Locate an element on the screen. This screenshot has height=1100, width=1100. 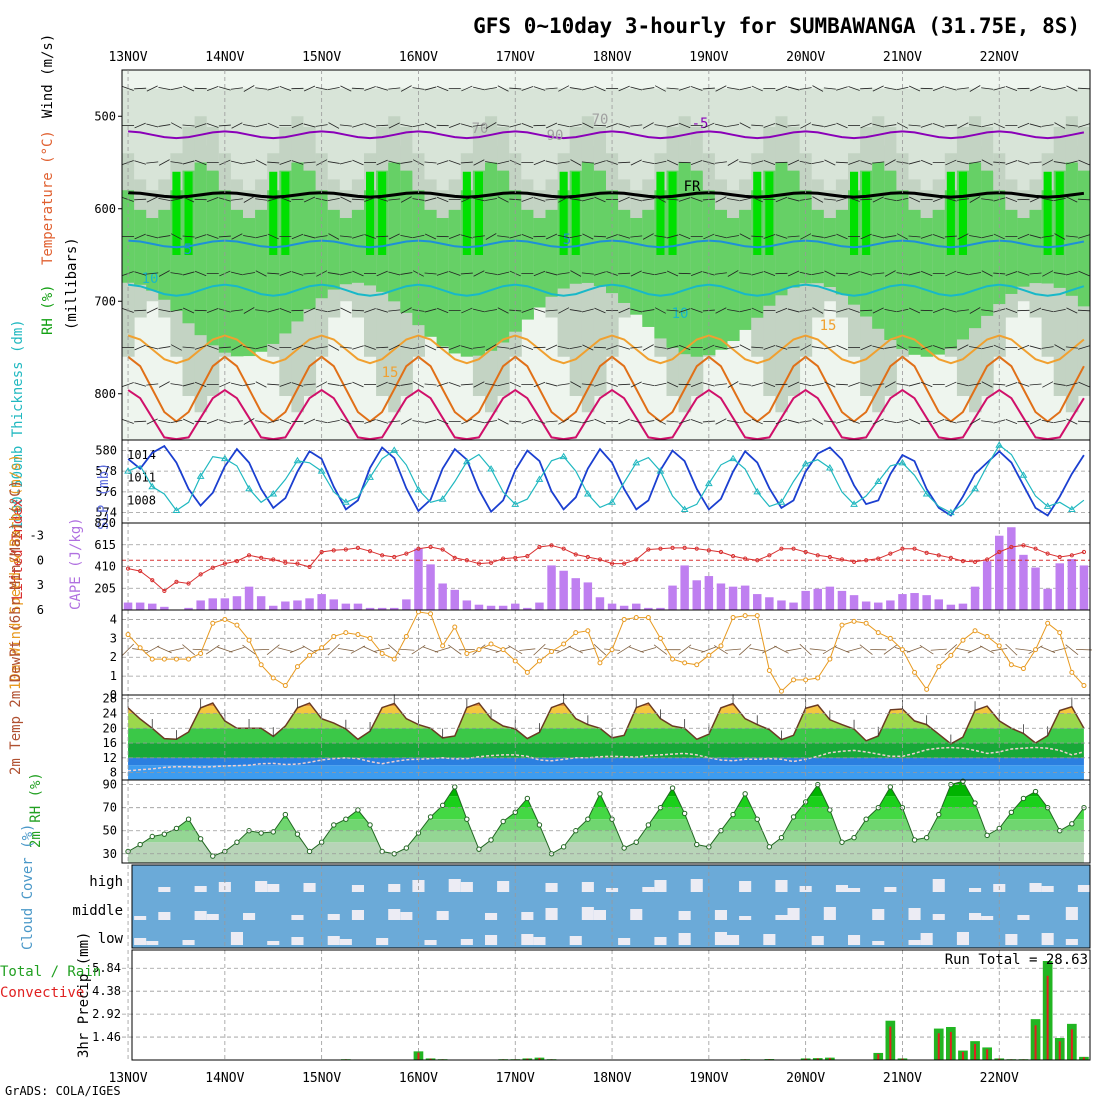
ylabel-temp: Temperature (°C) is located at coordinates (48, 197).